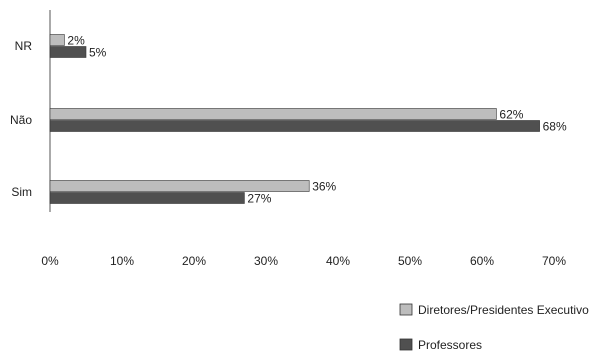  I want to click on x-tick-label: 70%, so click(554, 261).